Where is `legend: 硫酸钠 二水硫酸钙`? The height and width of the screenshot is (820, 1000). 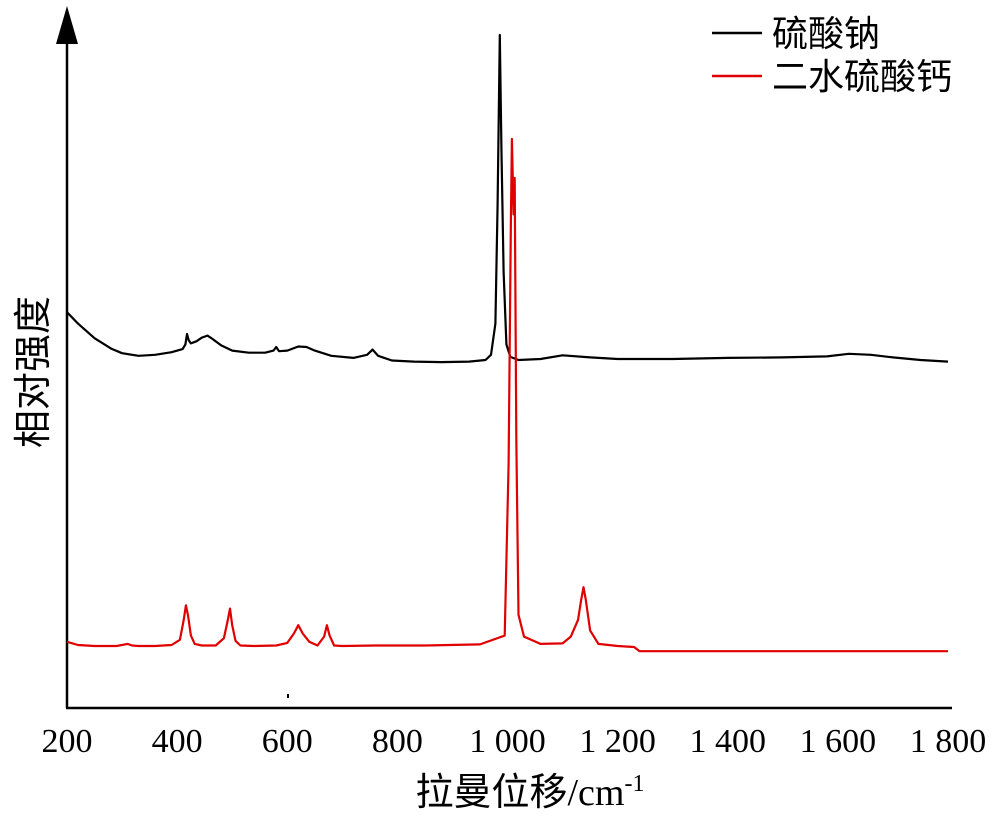
legend: 硫酸钠 二水硫酸钙 is located at coordinates (832, 55).